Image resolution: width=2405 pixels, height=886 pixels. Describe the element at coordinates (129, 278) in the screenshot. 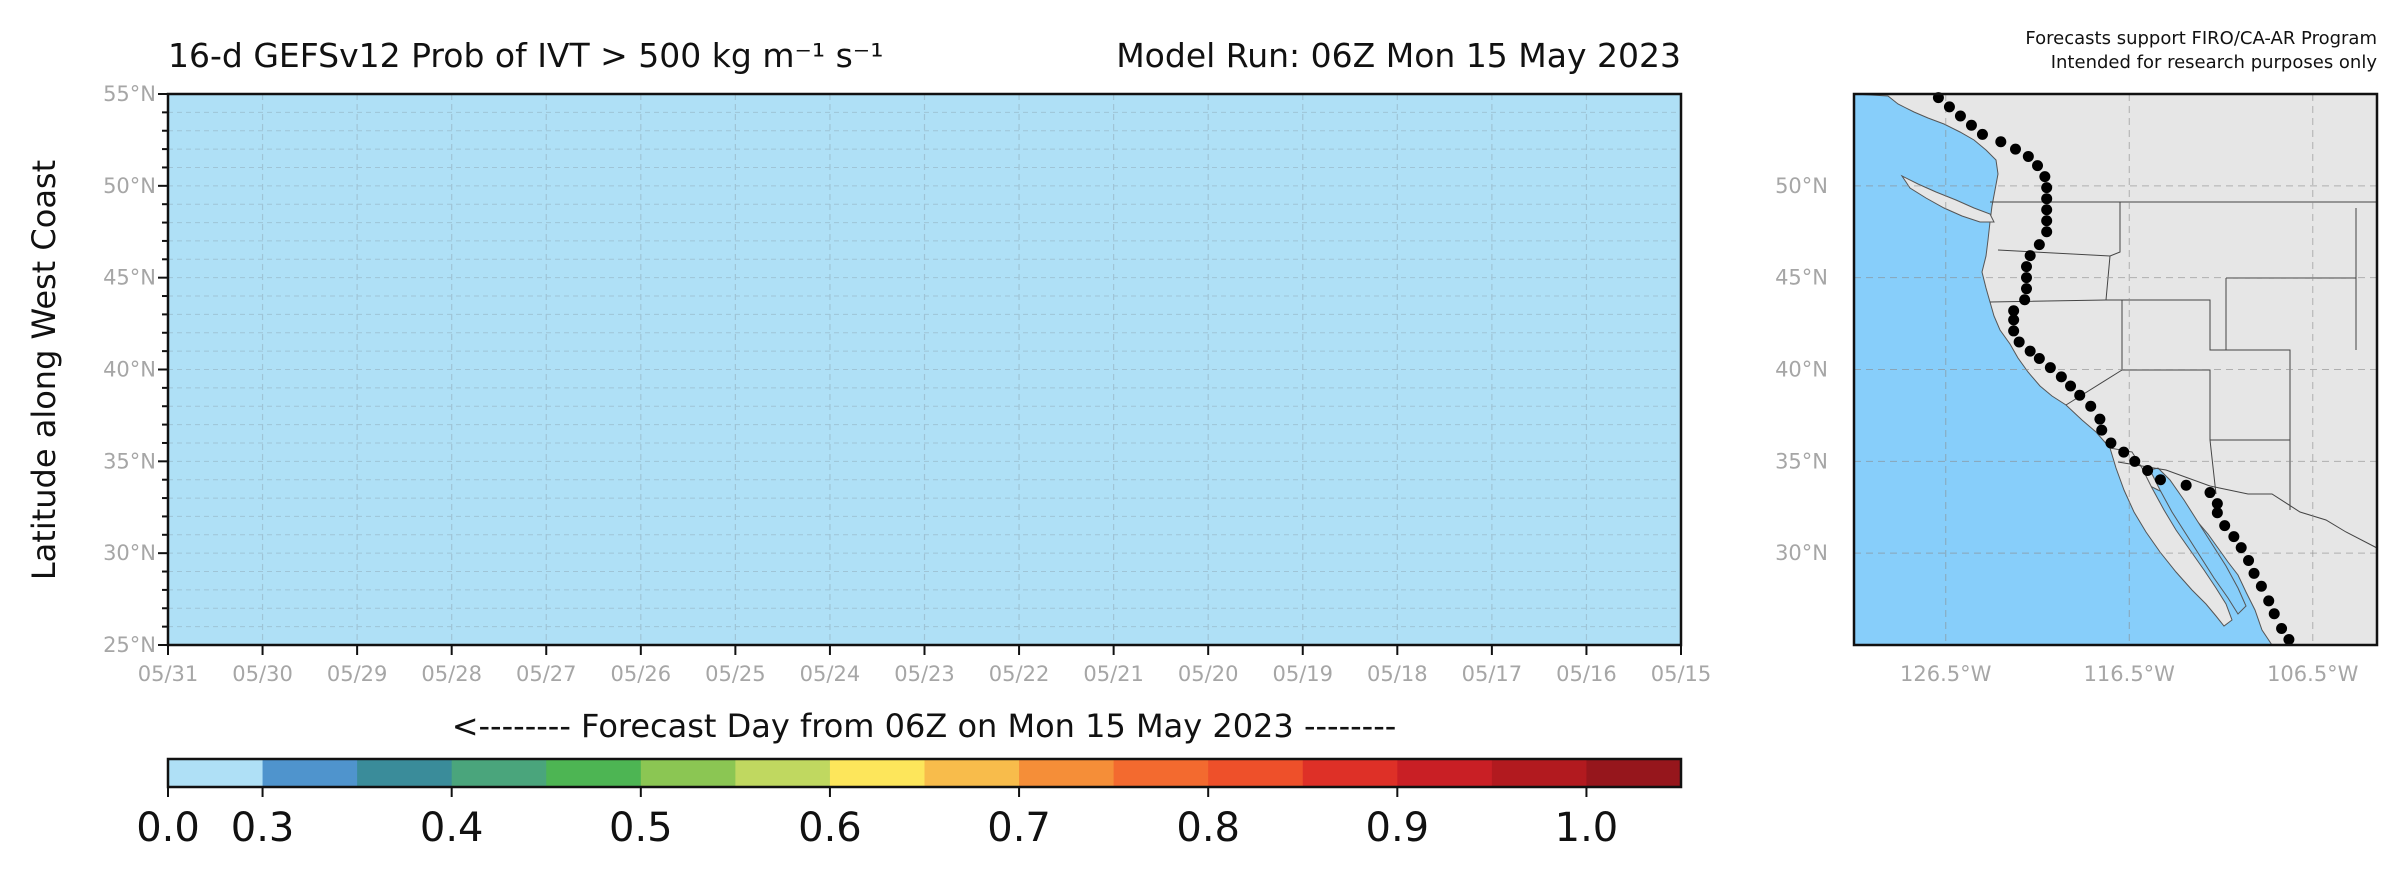

I see `y-tick-label: 45°N` at that location.